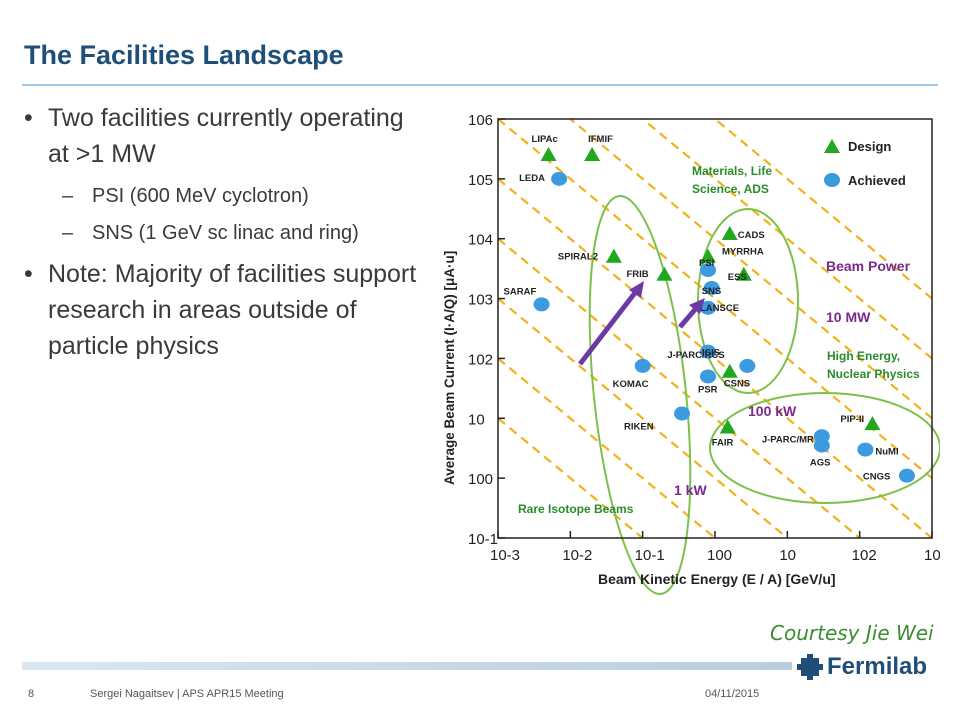  I want to click on x-tick-label: 10-3, so click(505, 555).